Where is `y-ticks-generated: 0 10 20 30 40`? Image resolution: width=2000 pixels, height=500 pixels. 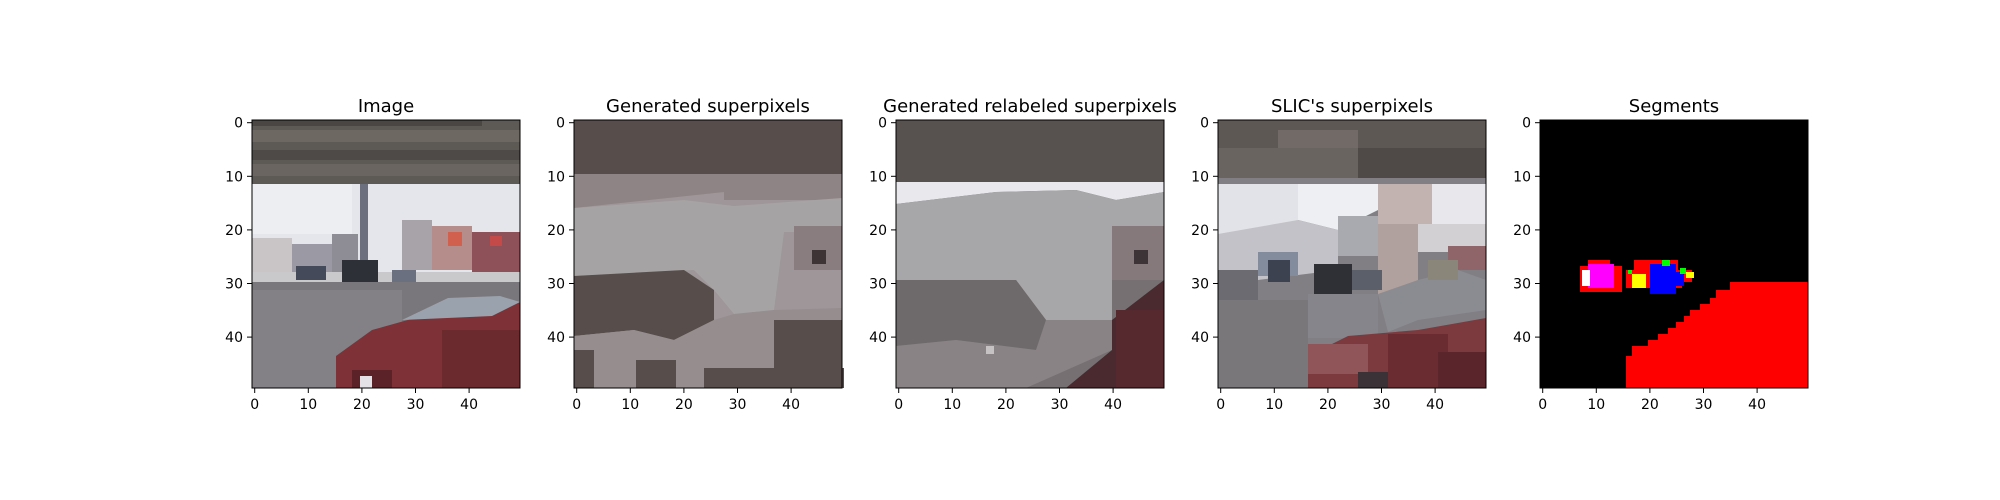 y-ticks-generated: 0 10 20 30 40 is located at coordinates (560, 231).